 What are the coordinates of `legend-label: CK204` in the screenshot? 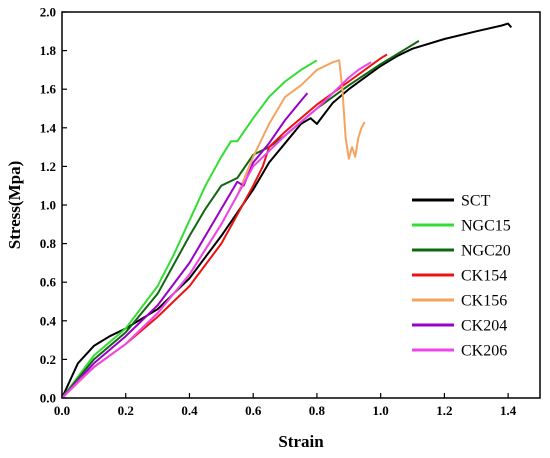 It's located at (484, 326).